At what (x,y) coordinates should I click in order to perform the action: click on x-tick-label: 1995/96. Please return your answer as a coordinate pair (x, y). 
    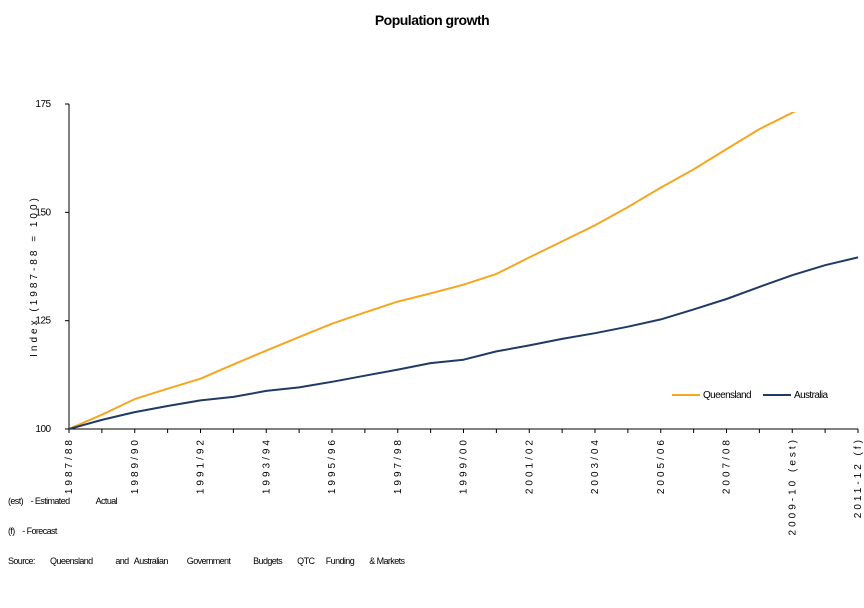
    Looking at the image, I should click on (332, 465).